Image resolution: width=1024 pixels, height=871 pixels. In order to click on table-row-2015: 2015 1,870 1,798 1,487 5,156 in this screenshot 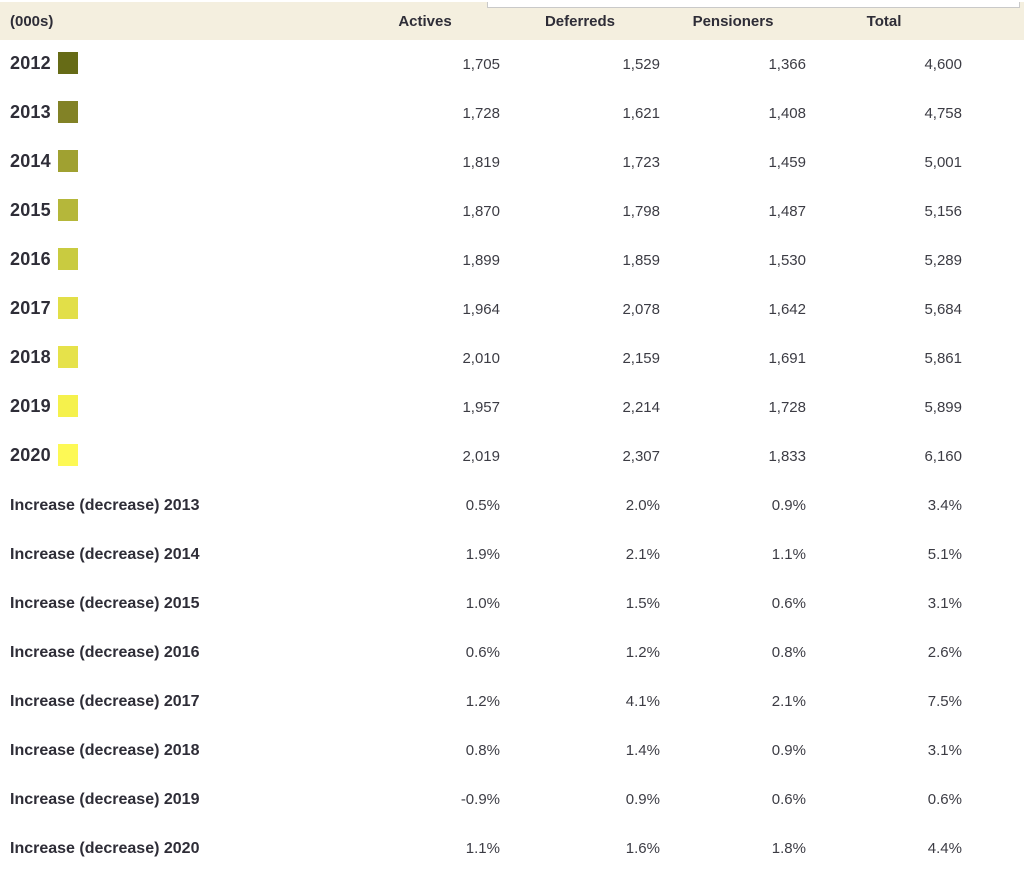, I will do `click(512, 211)`.